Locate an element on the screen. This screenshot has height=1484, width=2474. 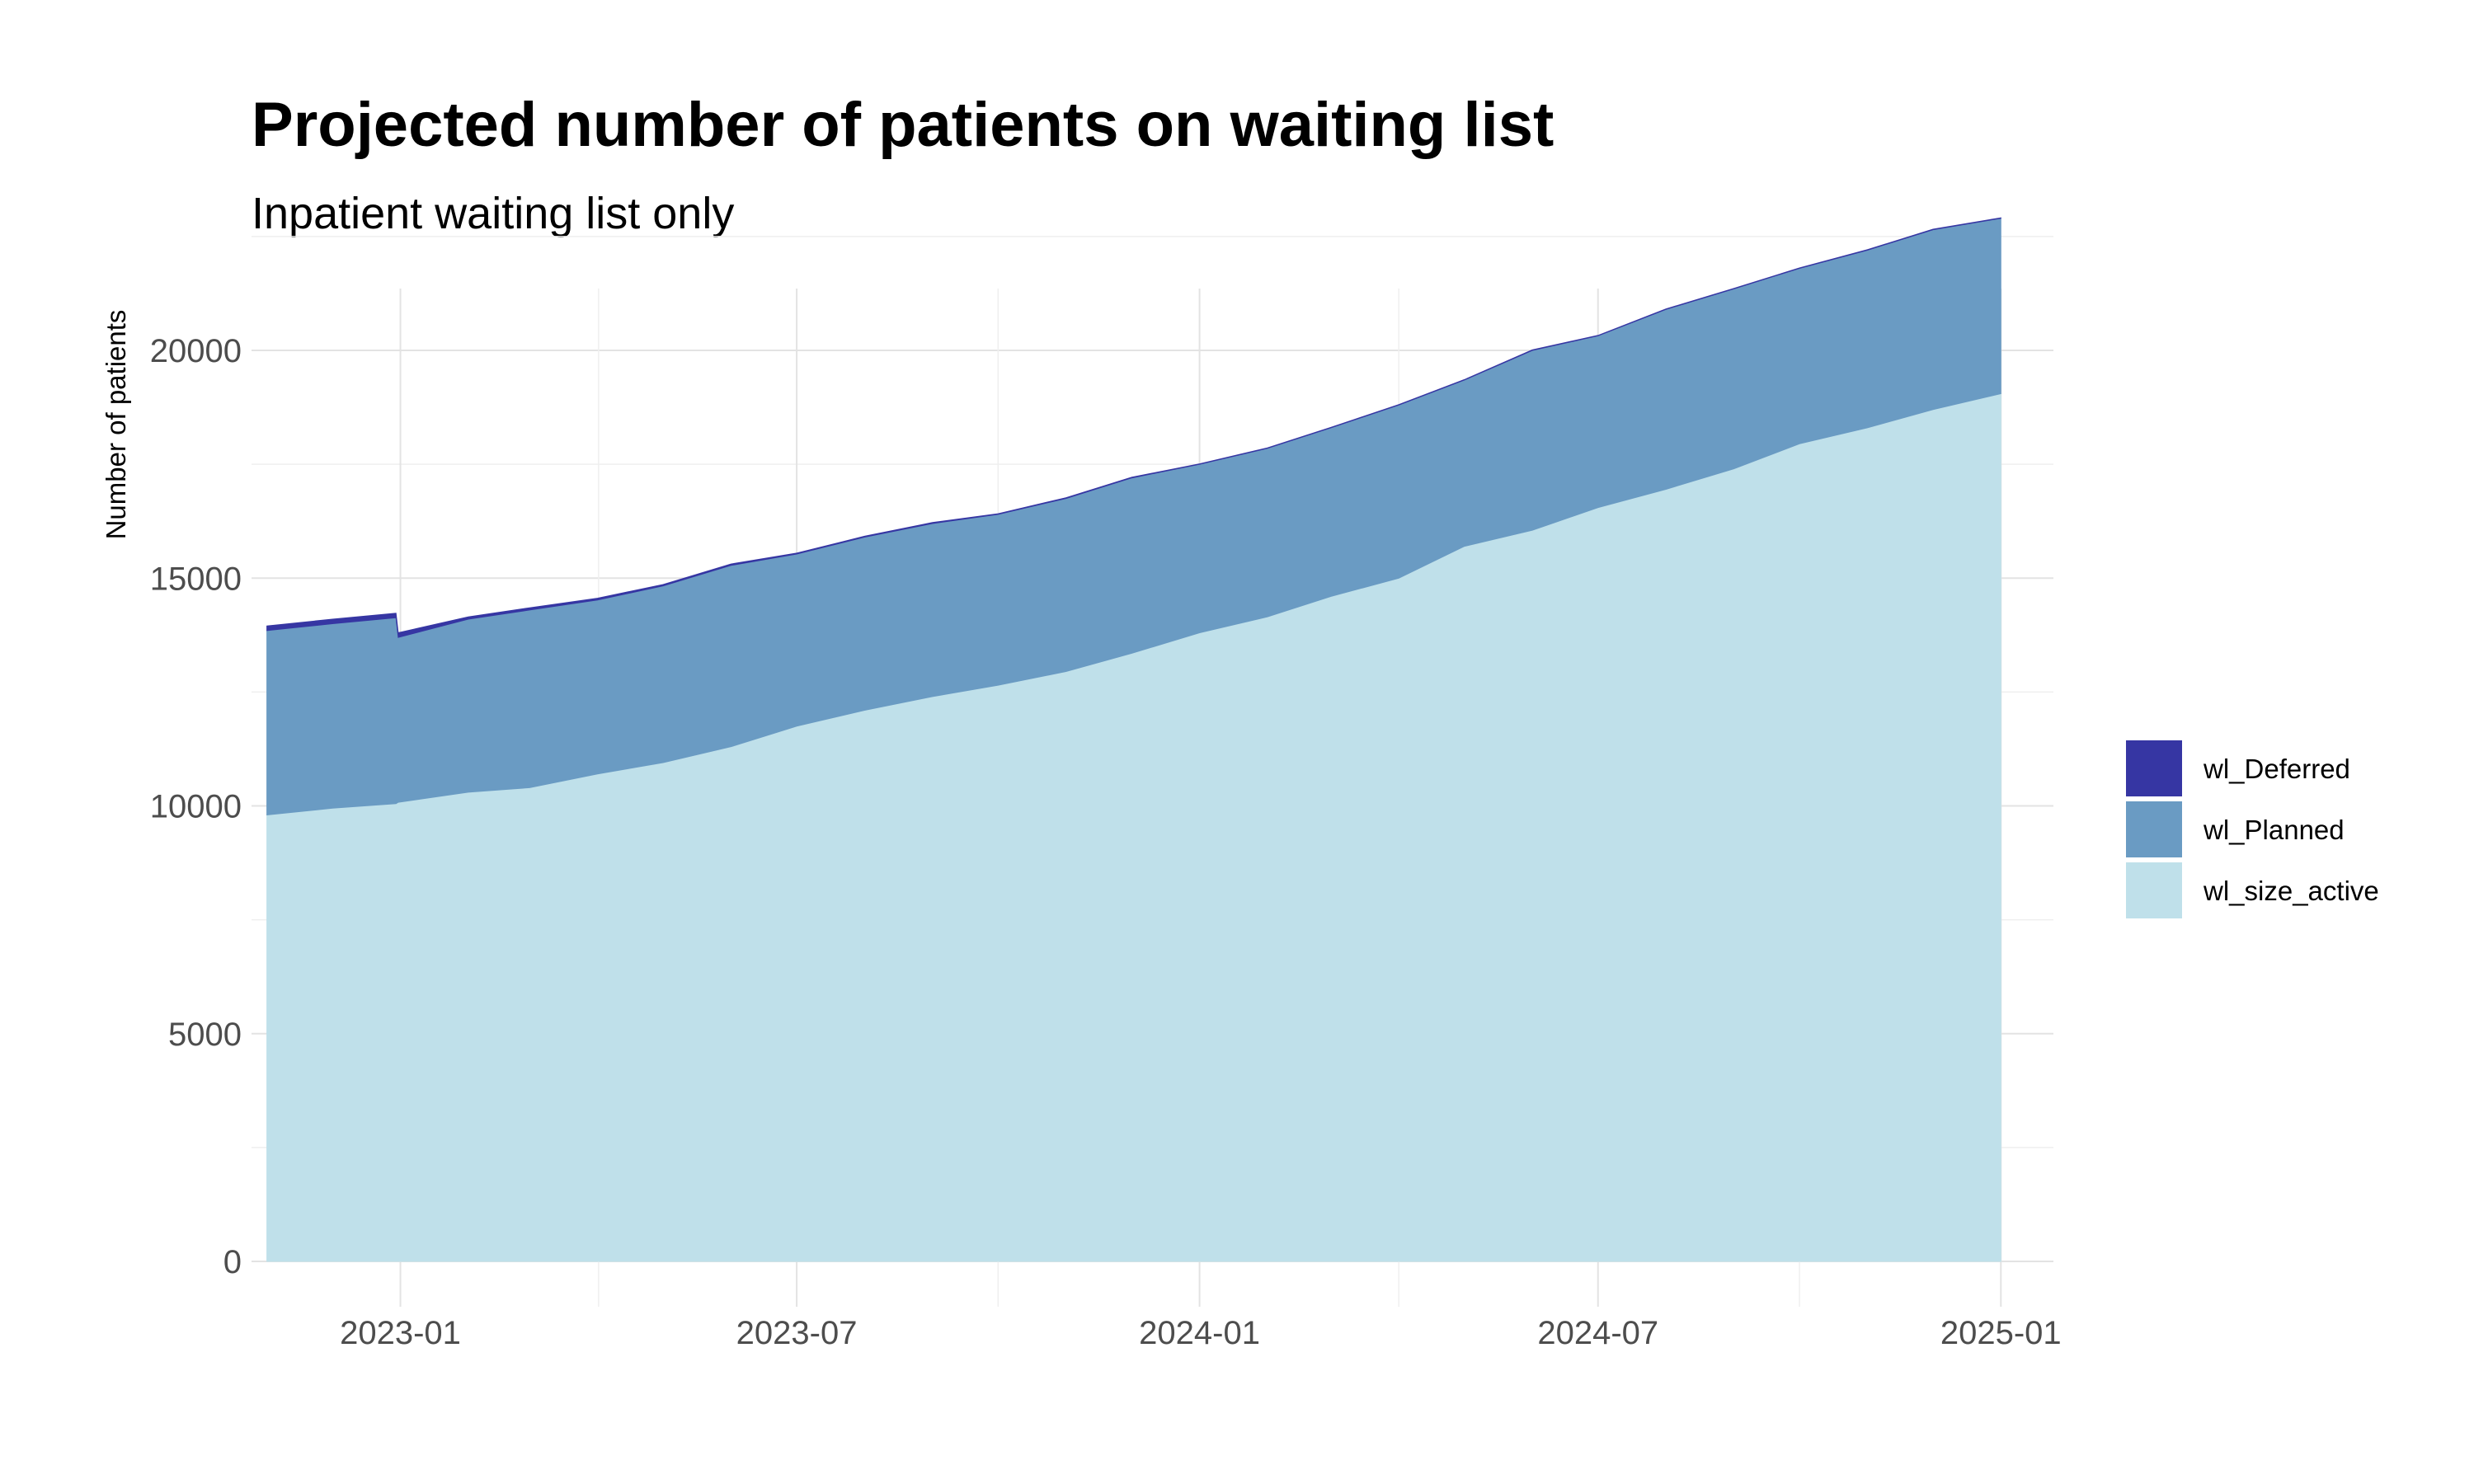
y-axis-title: Number of patients is located at coordinates (116, 425).